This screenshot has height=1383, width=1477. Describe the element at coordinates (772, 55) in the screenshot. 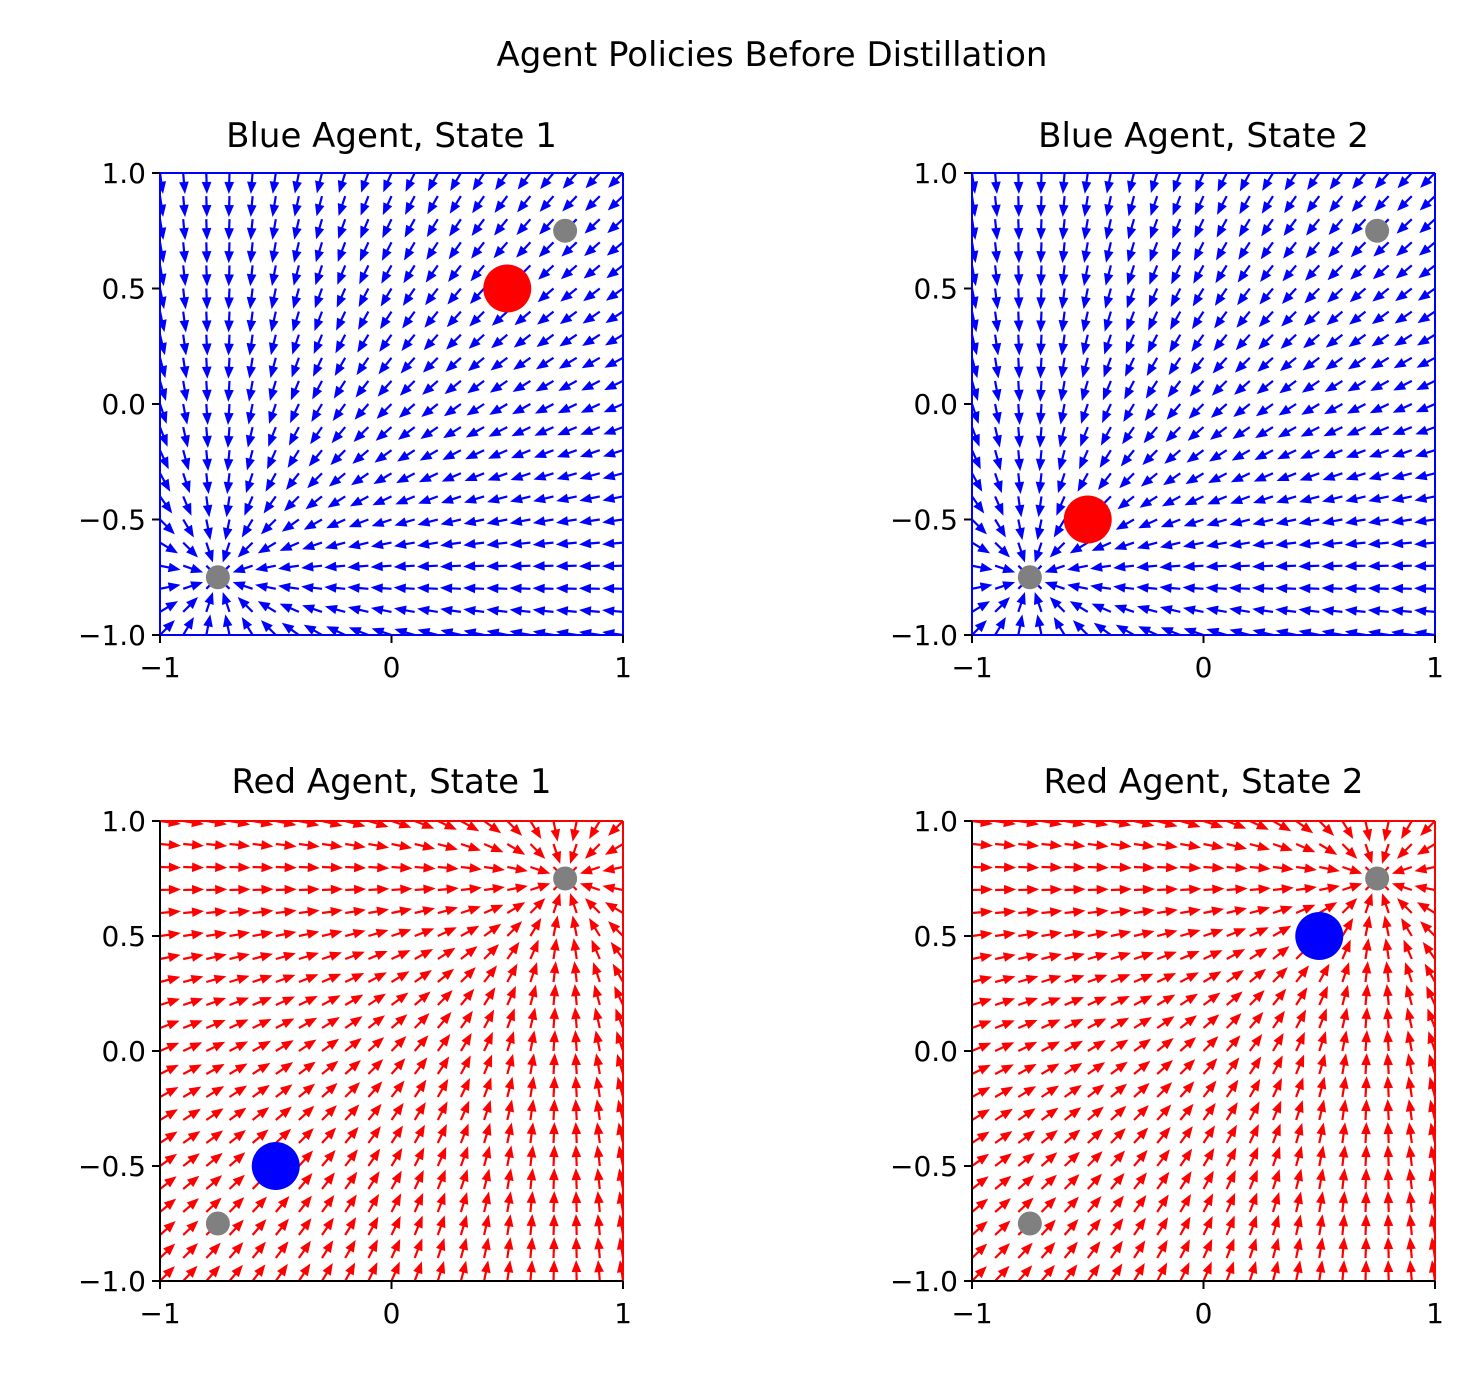

I see `figure-title: Agent Policies Before Distillation` at that location.